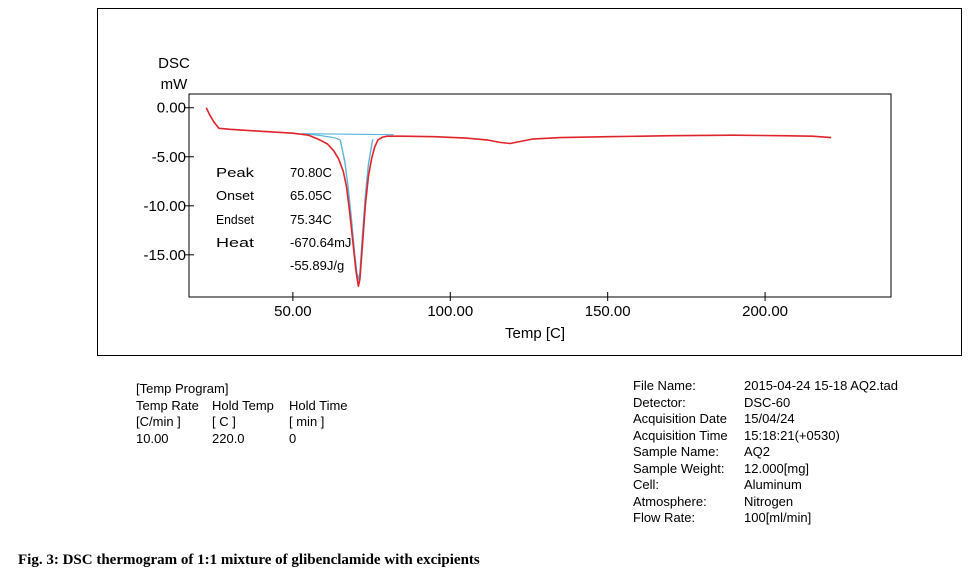 Image resolution: width=969 pixels, height=583 pixels. I want to click on file-info-row: Acquisition Time 15:18:21(+0530), so click(775, 436).